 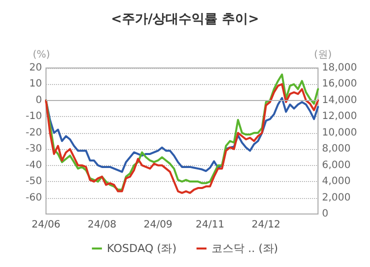 What do you see at coordinates (34, 116) in the screenshot?
I see `y-tick-label: -10` at bounding box center [34, 116].